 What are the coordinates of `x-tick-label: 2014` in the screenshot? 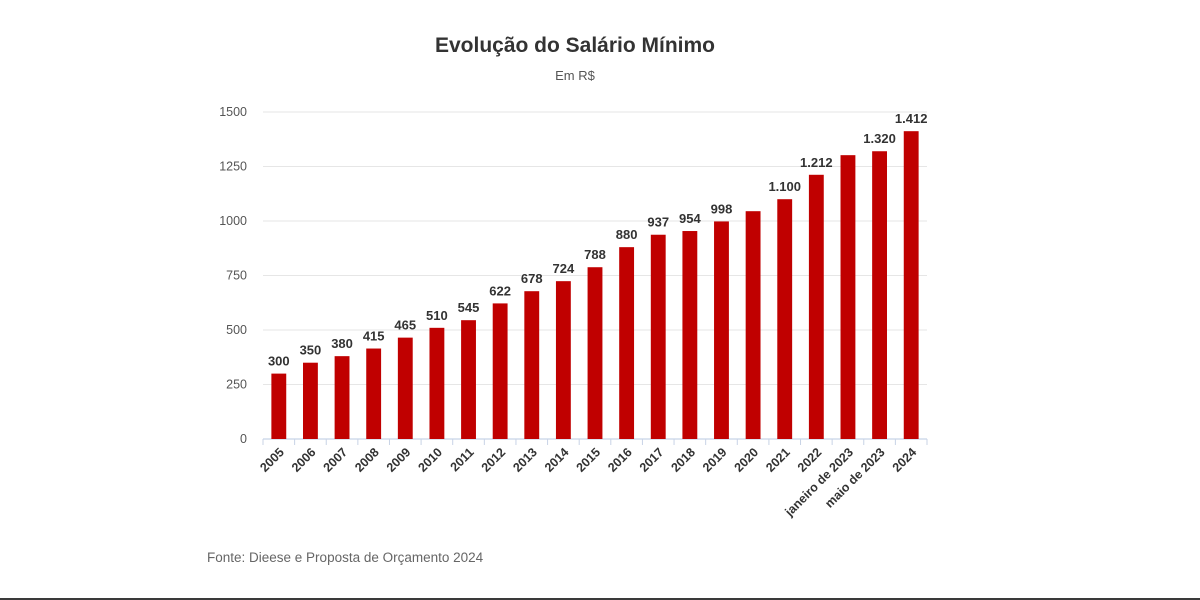 It's located at (557, 460).